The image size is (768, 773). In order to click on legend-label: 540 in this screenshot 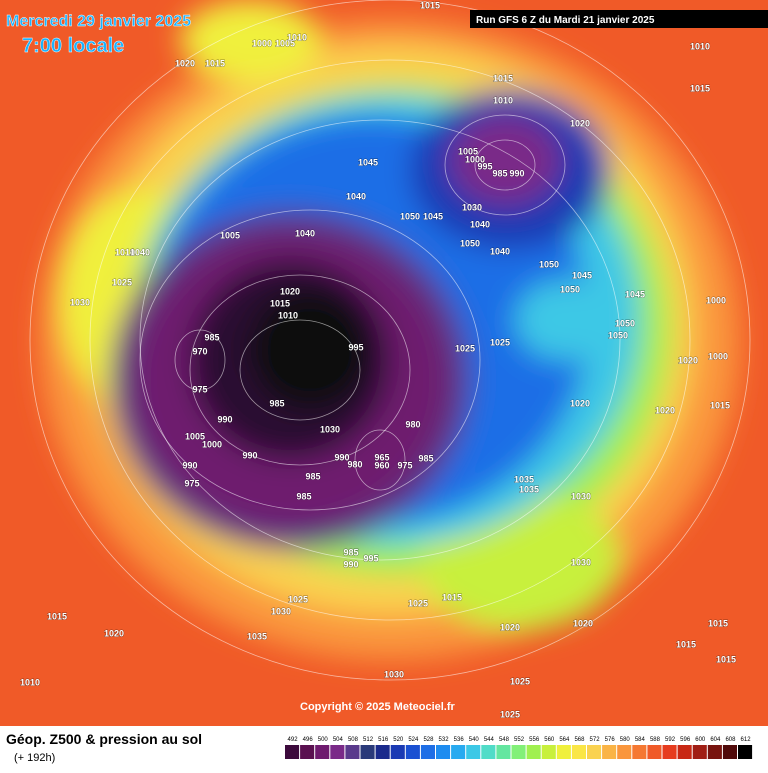, I will do `click(474, 740)`.